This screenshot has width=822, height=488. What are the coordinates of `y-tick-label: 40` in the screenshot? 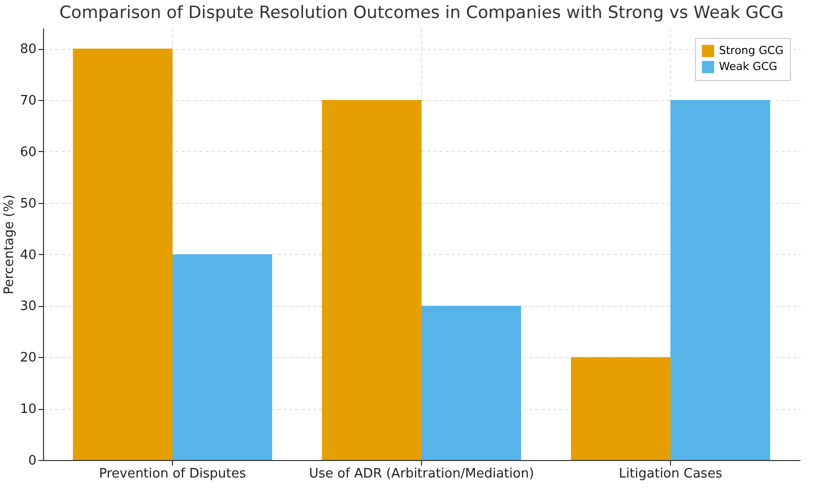 It's located at (28, 255).